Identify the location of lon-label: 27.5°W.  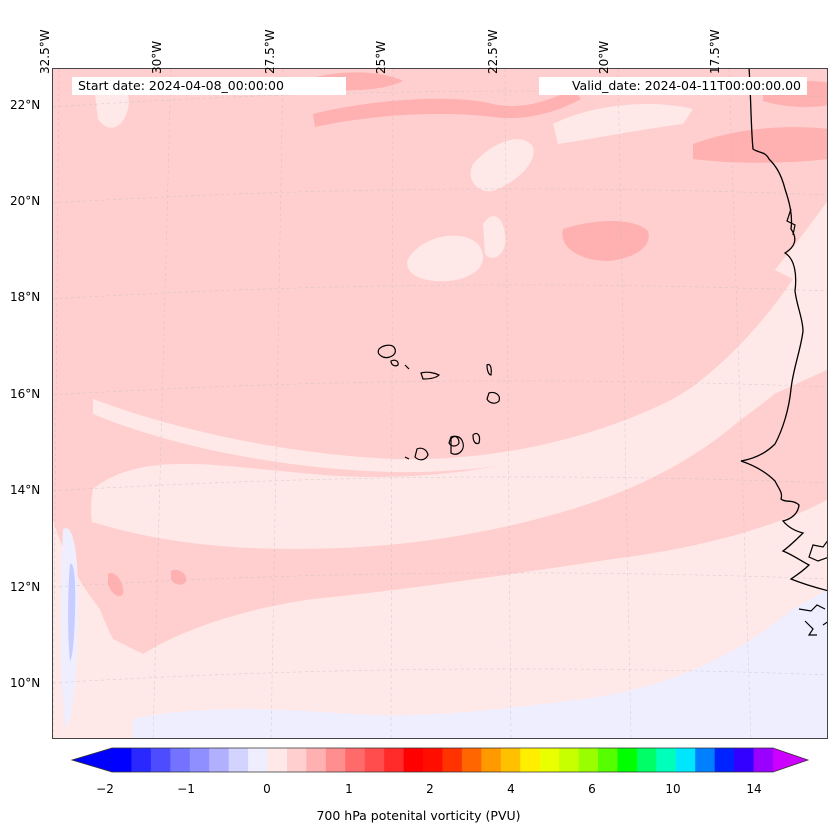
(270, 51).